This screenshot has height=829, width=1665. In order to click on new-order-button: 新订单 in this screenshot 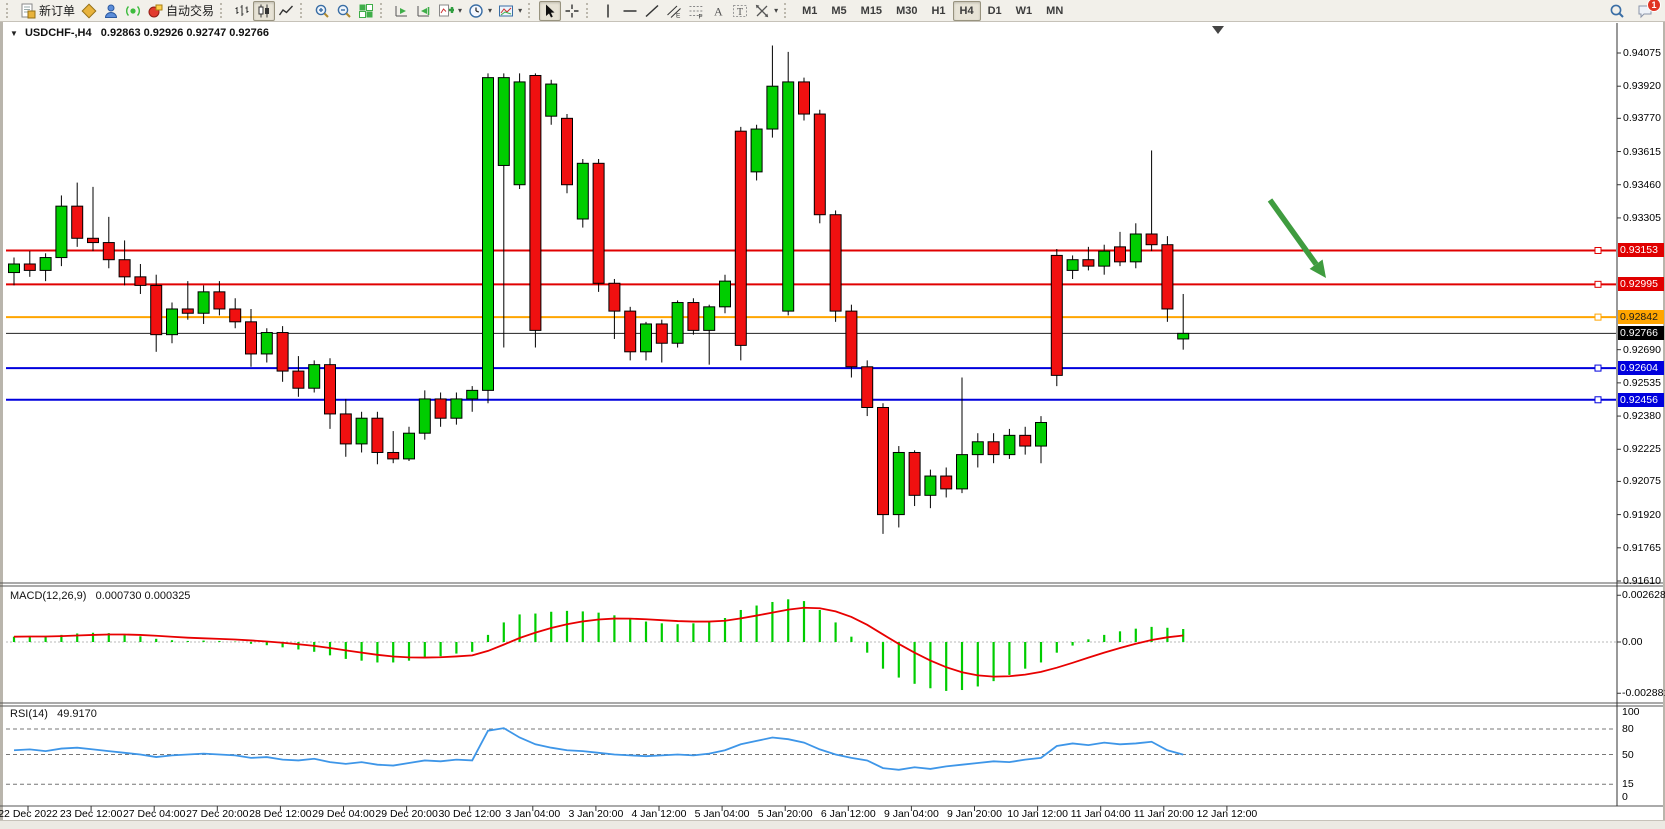, I will do `click(47, 11)`.